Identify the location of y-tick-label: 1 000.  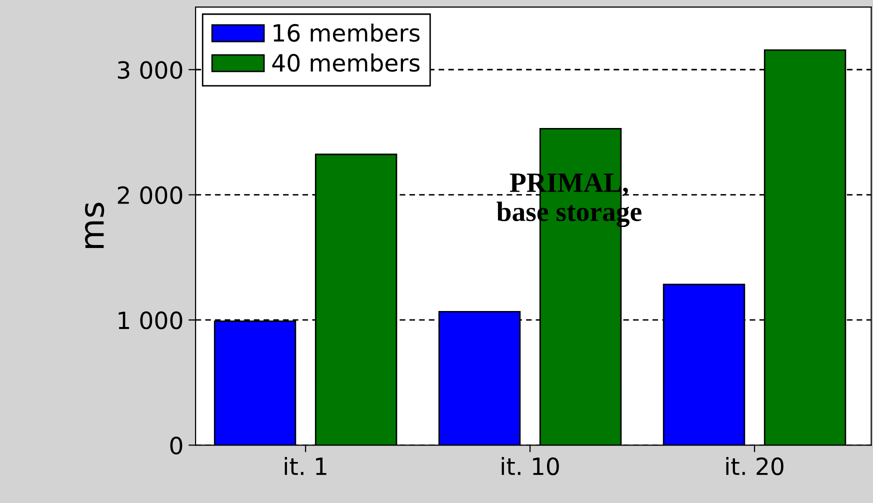
(150, 320).